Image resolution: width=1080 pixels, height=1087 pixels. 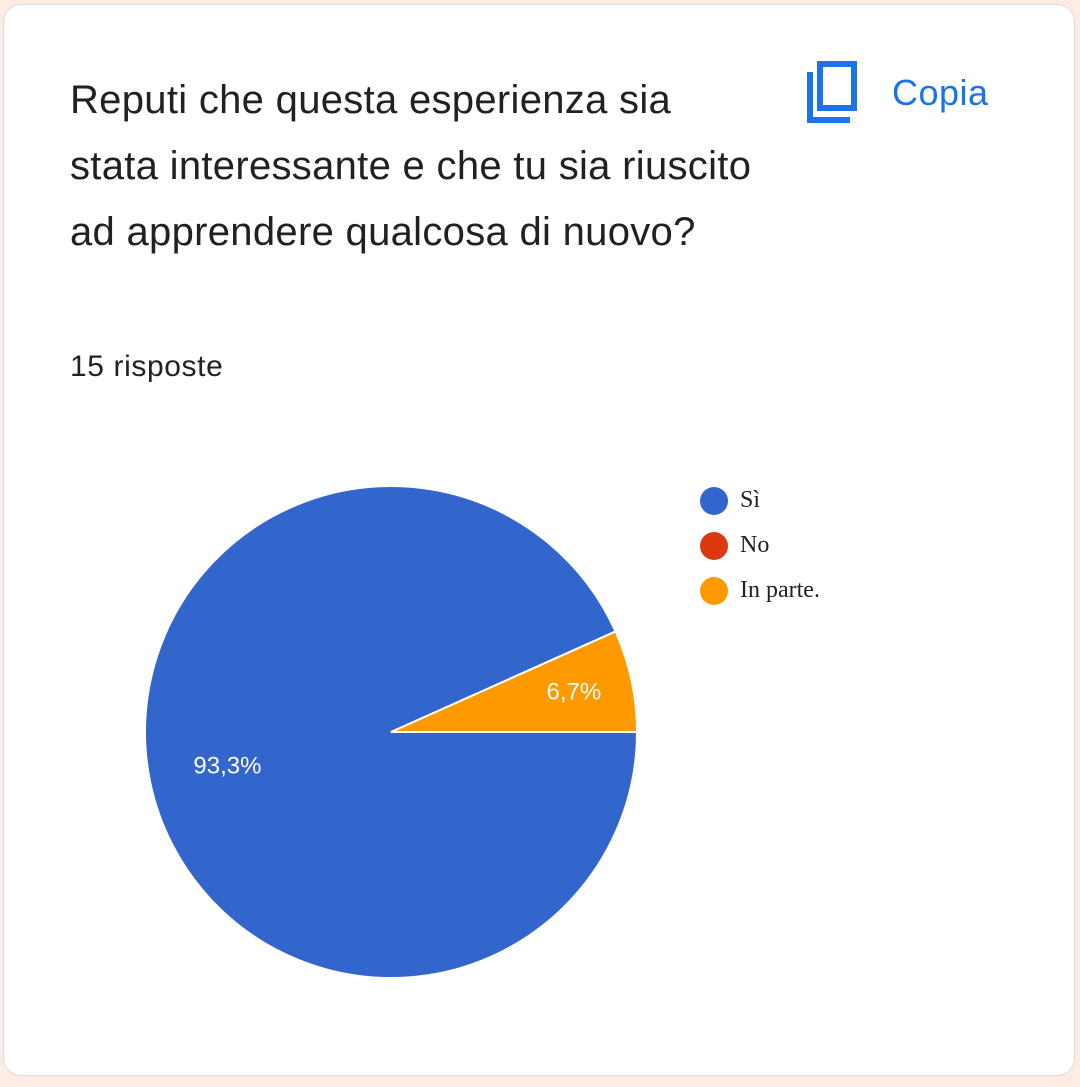 I want to click on legend-dot-si, so click(x=714, y=500).